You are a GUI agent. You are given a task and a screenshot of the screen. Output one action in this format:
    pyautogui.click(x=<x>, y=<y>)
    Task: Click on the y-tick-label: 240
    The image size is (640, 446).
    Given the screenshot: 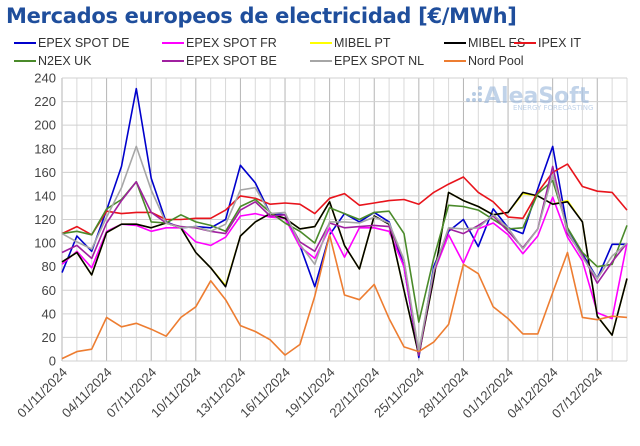 What is the action you would take?
    pyautogui.click(x=45, y=78)
    